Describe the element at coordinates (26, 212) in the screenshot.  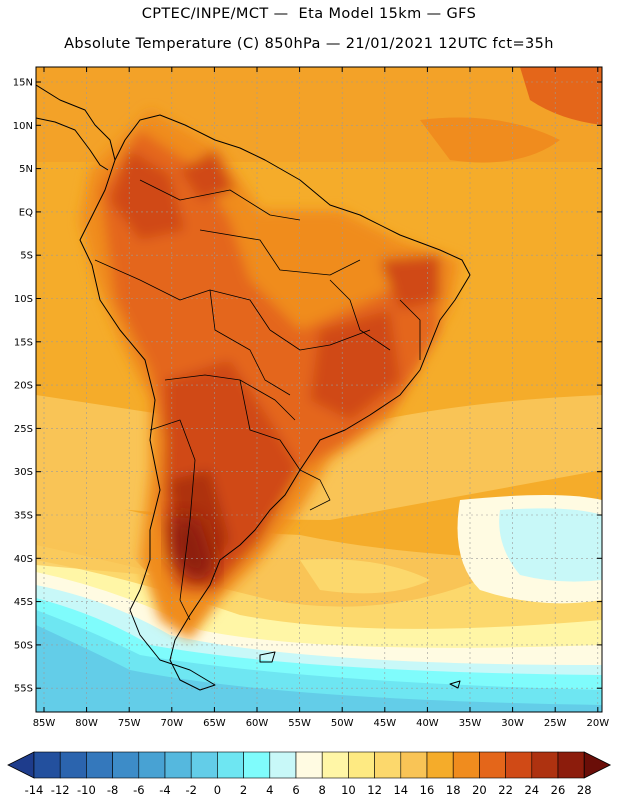
I see `lat-tick-label: EQ` at that location.